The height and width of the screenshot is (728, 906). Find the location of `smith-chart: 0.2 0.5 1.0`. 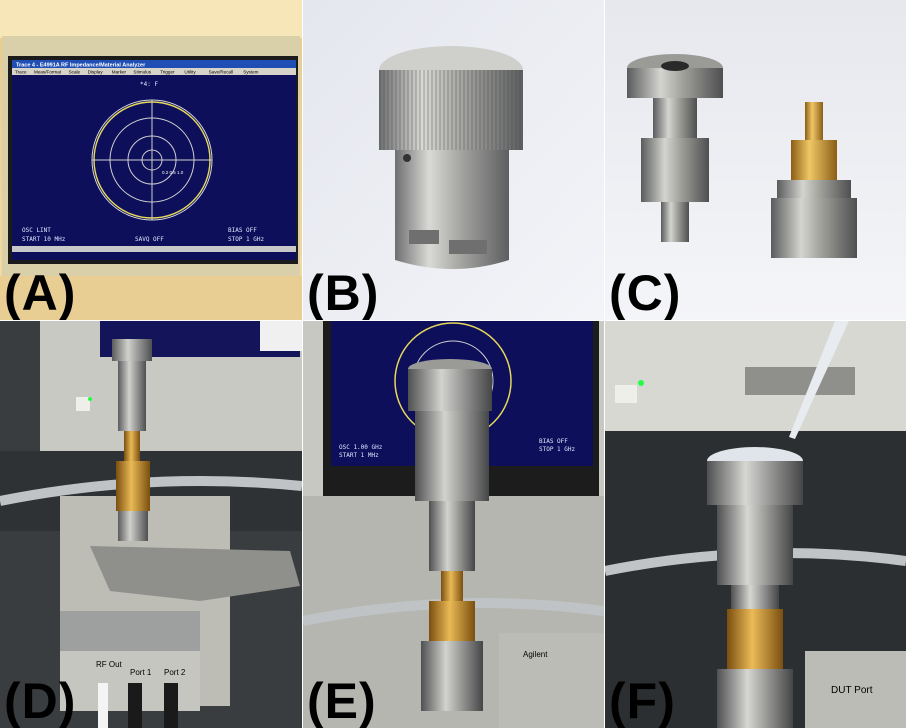

smith-chart: 0.2 0.5 1.0 is located at coordinates (152, 160).